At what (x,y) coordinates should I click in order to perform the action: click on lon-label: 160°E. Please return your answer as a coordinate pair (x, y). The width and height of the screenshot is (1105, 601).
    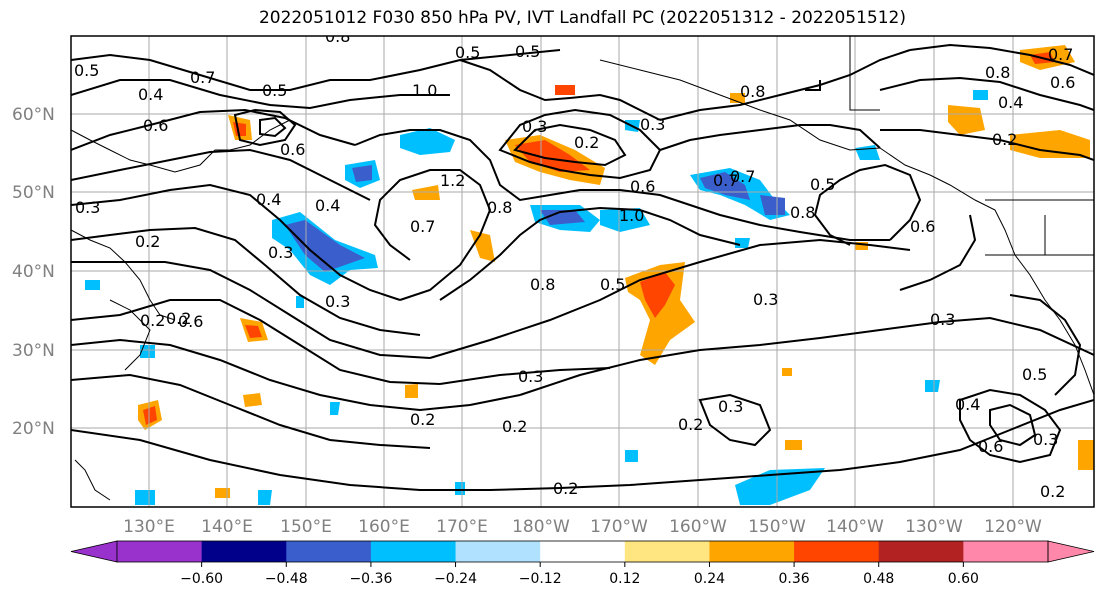
    Looking at the image, I should click on (384, 527).